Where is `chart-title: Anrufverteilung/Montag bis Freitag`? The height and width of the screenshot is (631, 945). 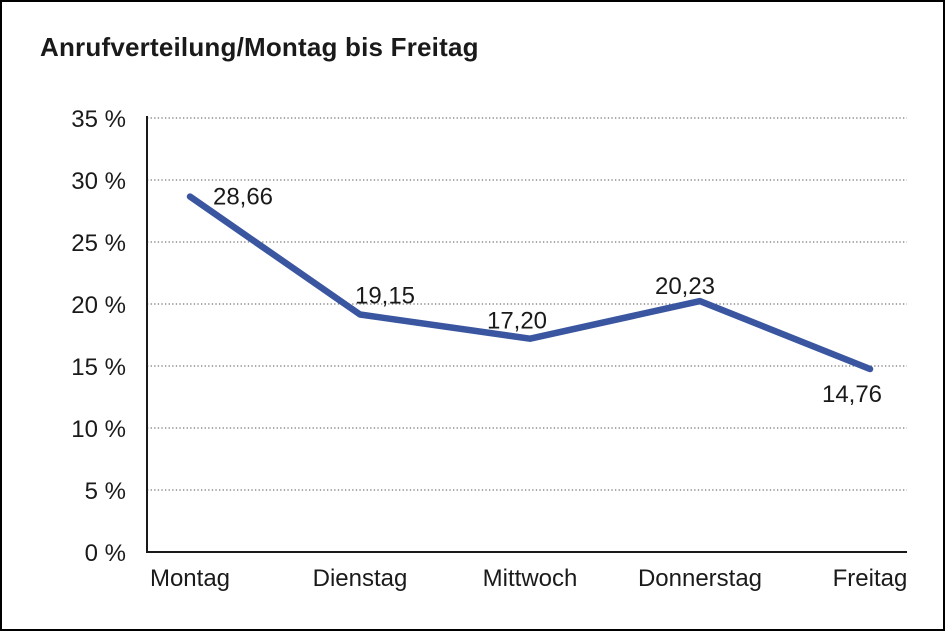
chart-title: Anrufverteilung/Montag bis Freitag is located at coordinates (259, 47).